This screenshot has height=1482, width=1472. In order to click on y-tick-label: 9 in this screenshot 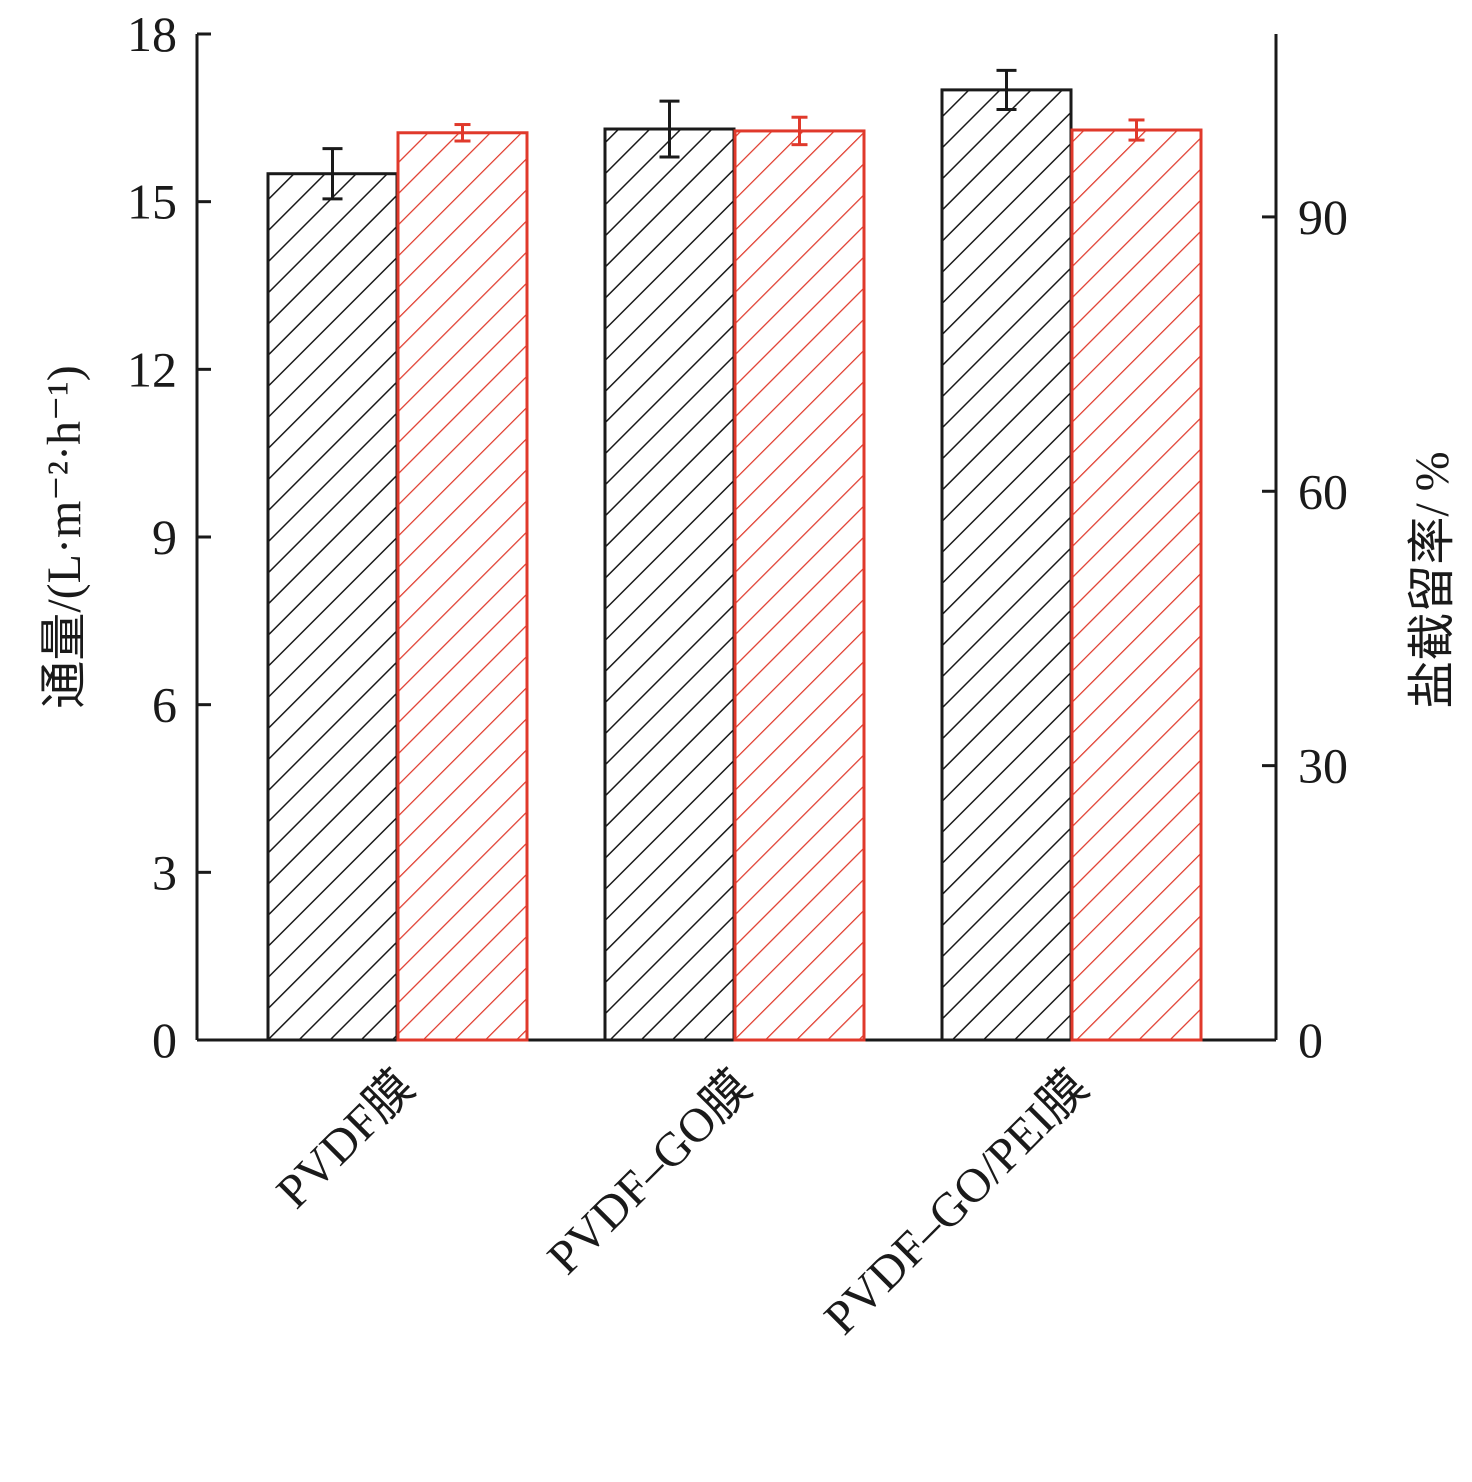, I will do `click(164, 537)`.